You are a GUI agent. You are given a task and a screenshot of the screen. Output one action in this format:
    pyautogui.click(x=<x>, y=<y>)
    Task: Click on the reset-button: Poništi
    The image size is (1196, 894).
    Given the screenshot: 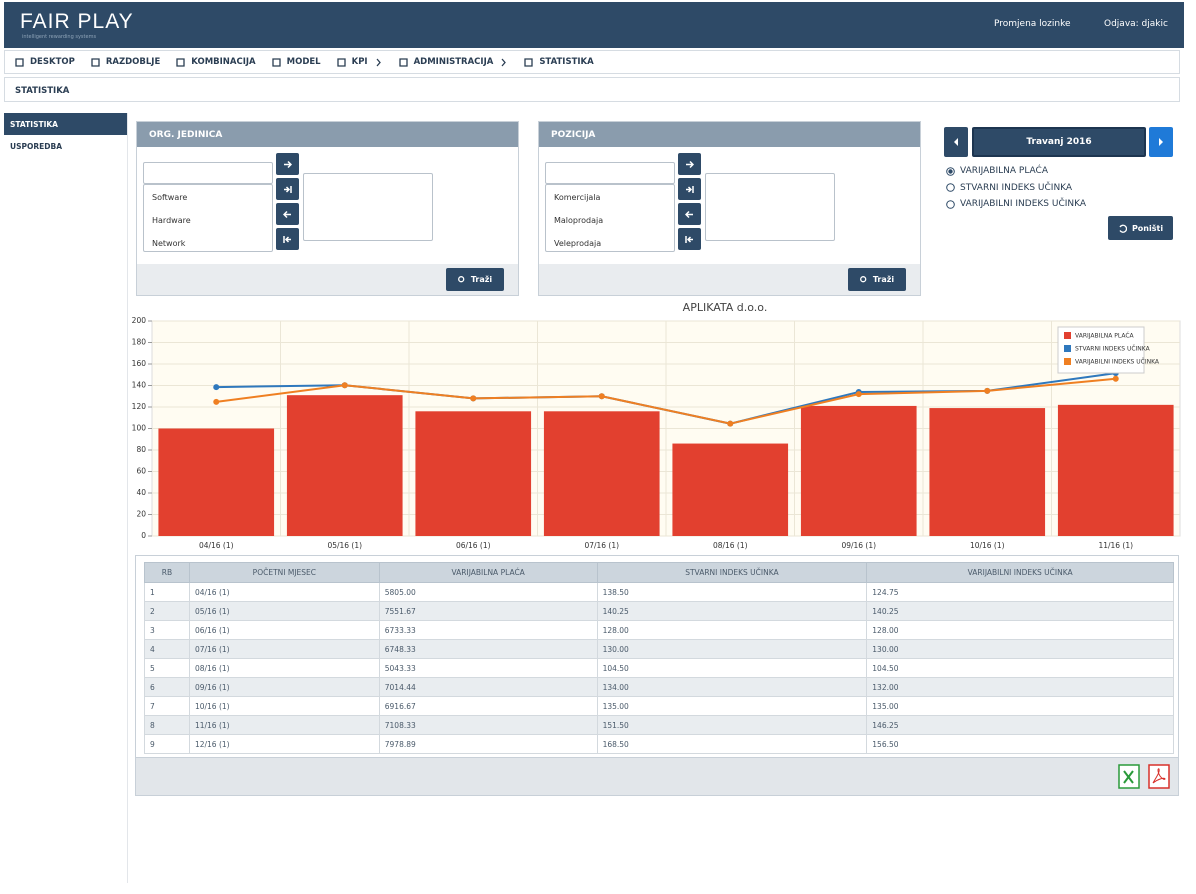 What is the action you would take?
    pyautogui.click(x=1140, y=228)
    